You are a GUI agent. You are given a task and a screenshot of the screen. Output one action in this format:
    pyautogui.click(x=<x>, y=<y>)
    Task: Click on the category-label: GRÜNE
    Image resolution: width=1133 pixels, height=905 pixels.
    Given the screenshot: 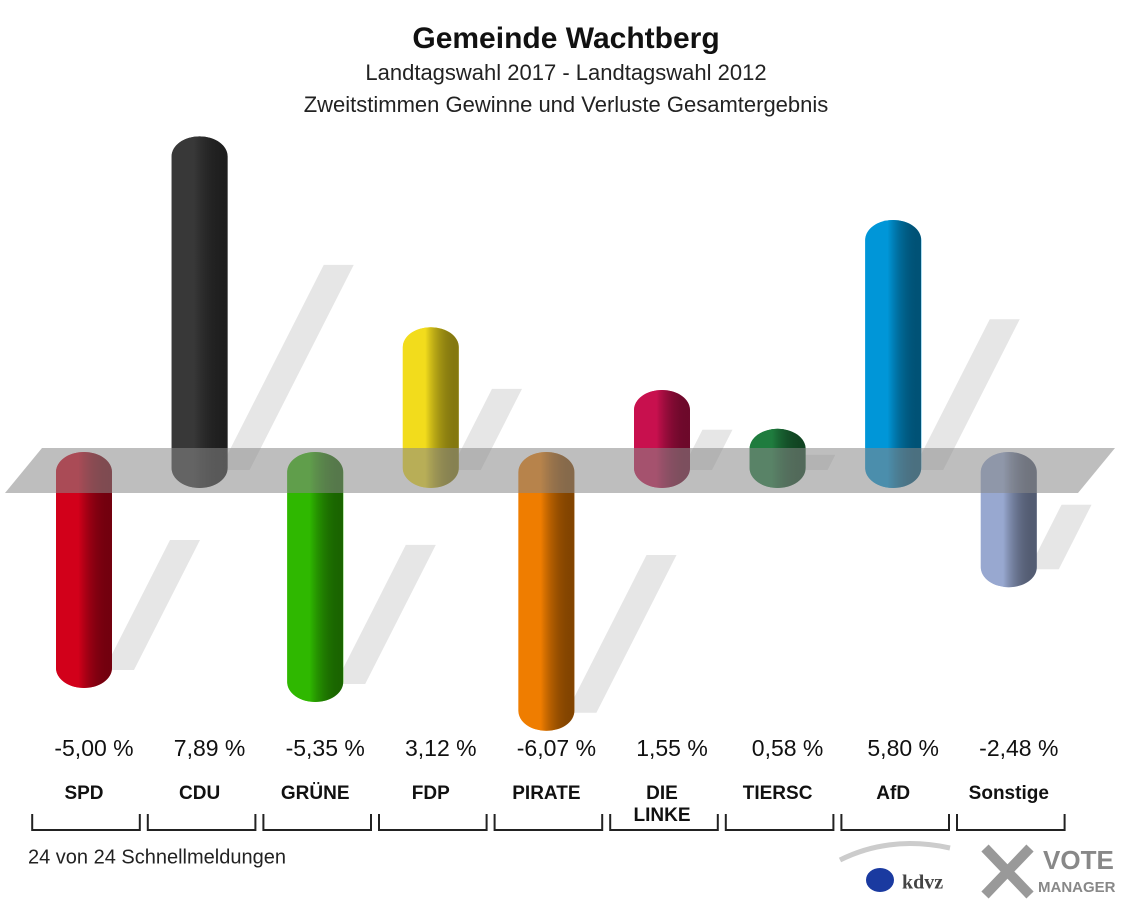 What is the action you would take?
    pyautogui.click(x=315, y=793)
    